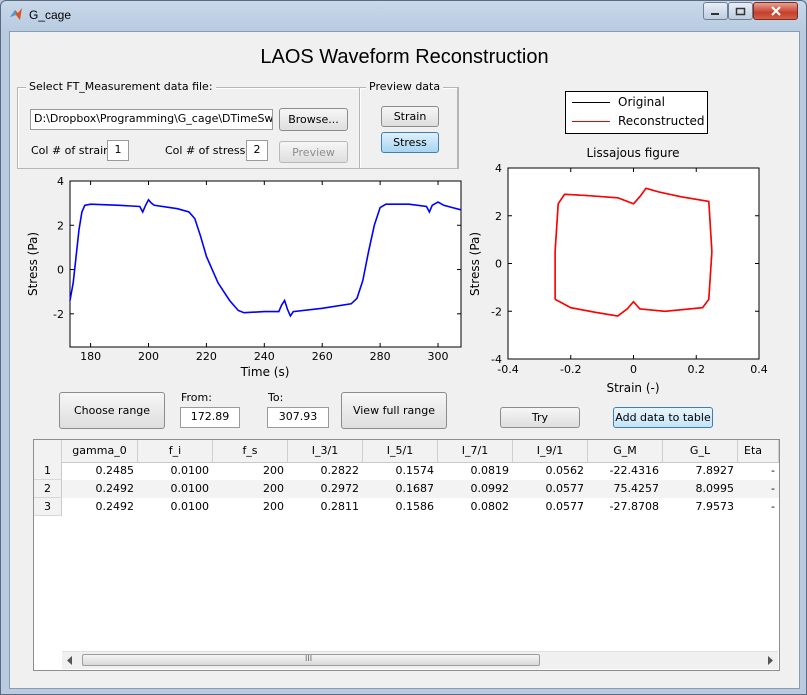 The width and height of the screenshot is (807, 695). I want to click on preview-data-group: Preview data Strain Stress, so click(408, 124).